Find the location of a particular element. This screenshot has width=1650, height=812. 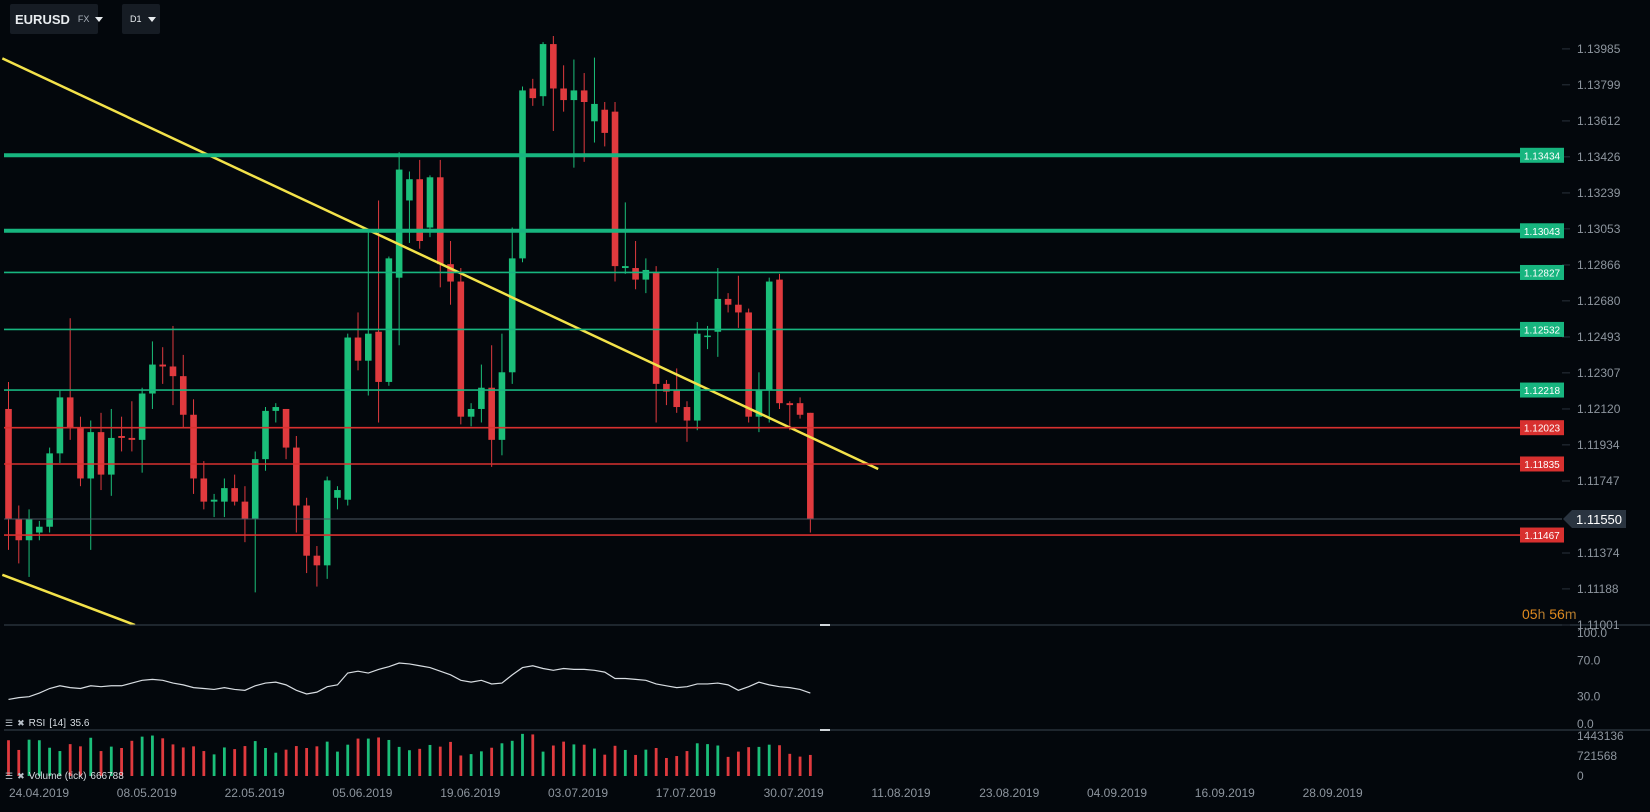

y-axis-tick-label: 1.13985 is located at coordinates (1599, 49).